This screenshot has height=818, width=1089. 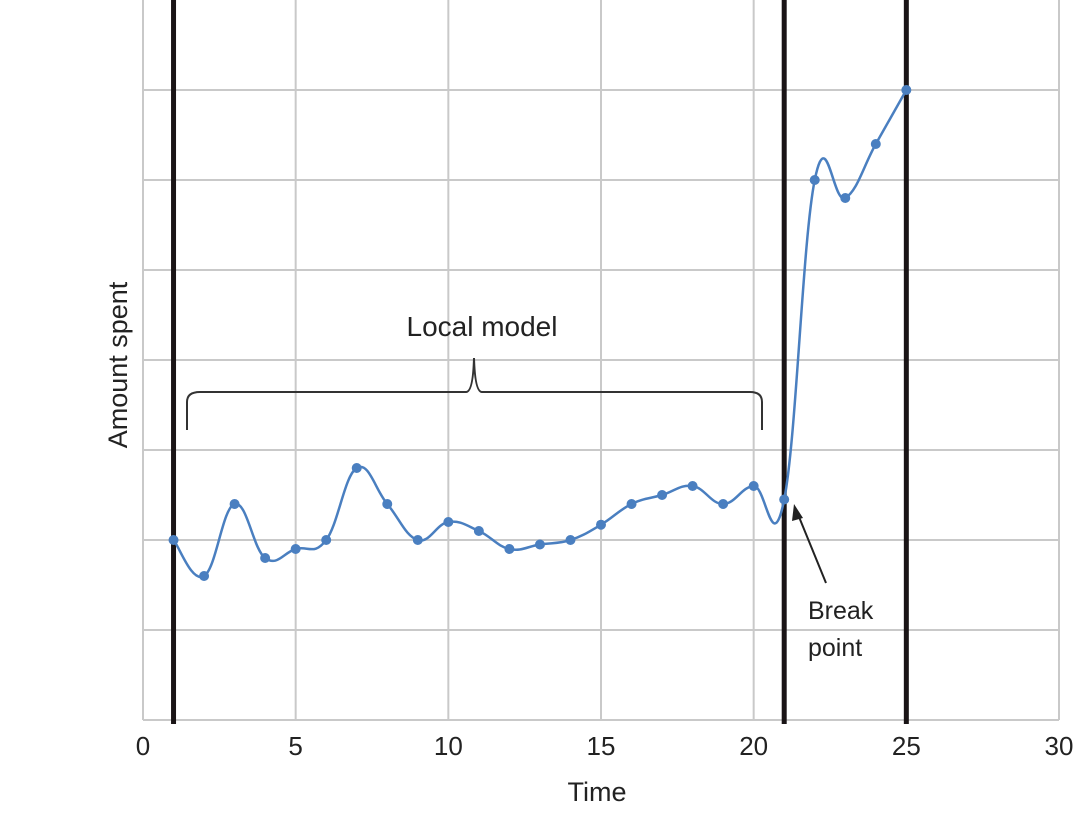 I want to click on local-model-annotation: Local model, so click(x=474, y=370).